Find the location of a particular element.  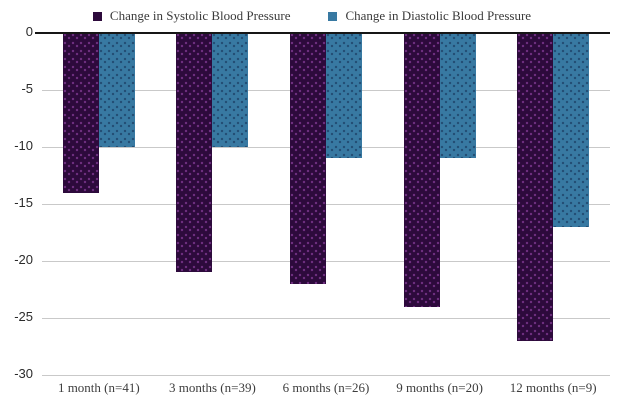

diastolic-swatch-icon is located at coordinates (333, 16).